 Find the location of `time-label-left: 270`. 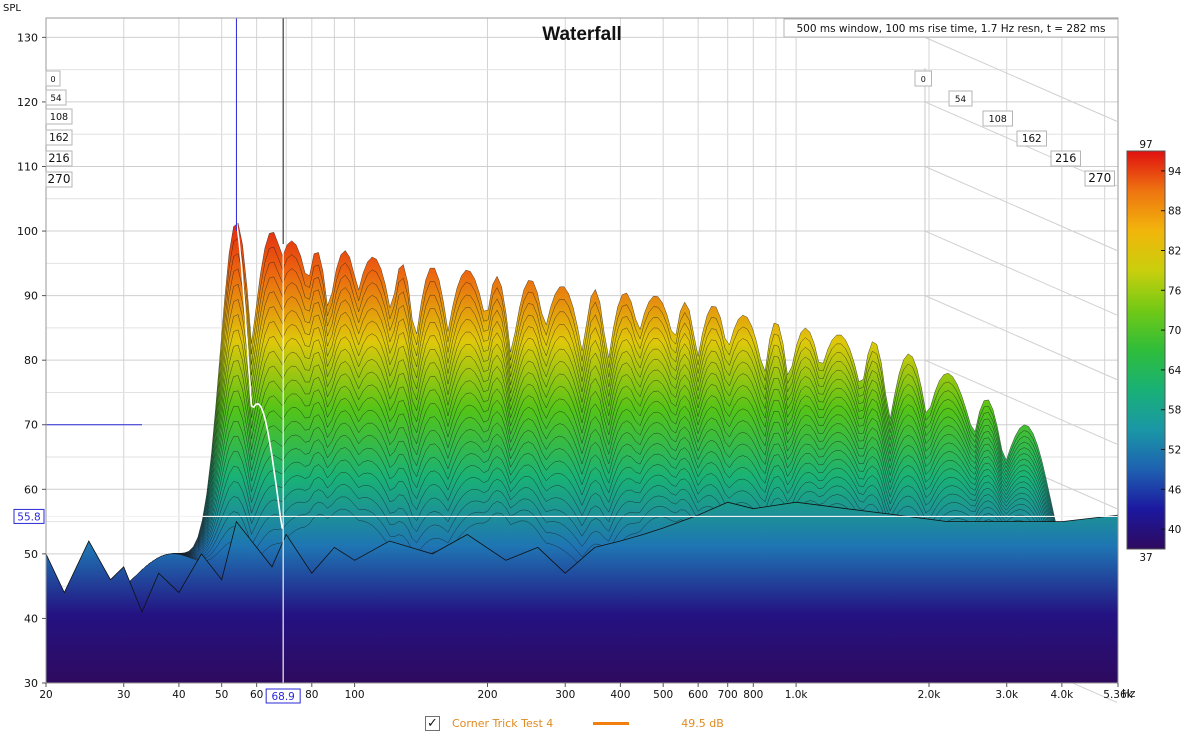

time-label-left: 270 is located at coordinates (59, 179).